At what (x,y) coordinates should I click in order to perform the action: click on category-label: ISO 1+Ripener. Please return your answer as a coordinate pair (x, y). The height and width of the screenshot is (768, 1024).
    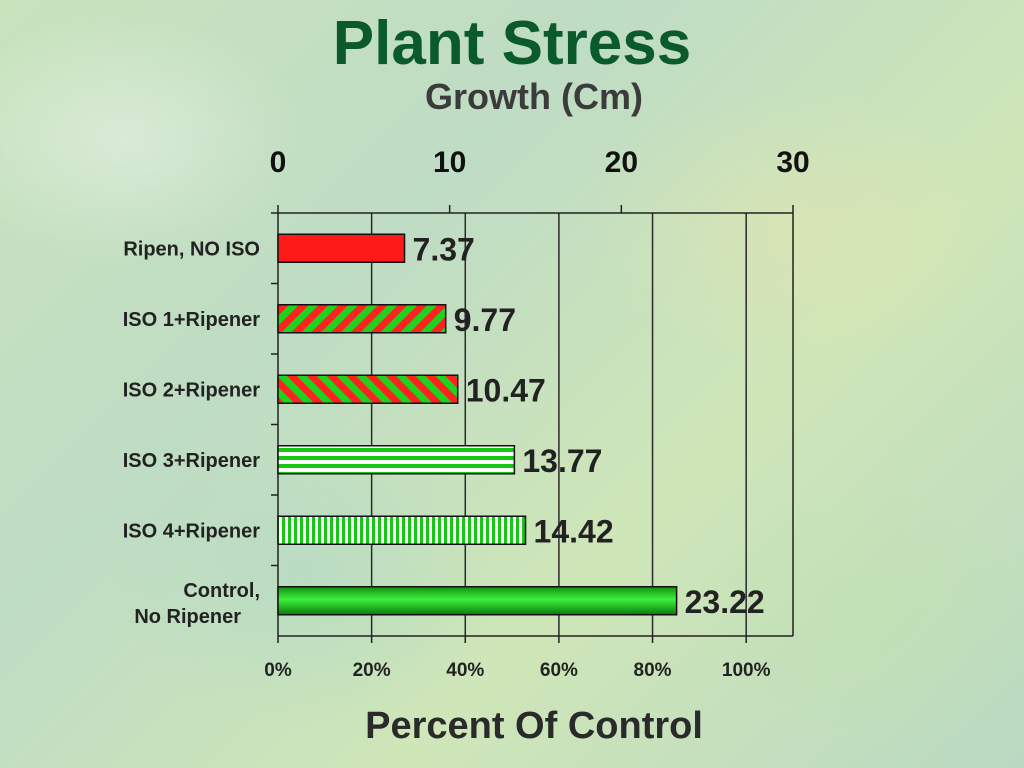
    Looking at the image, I should click on (191, 320).